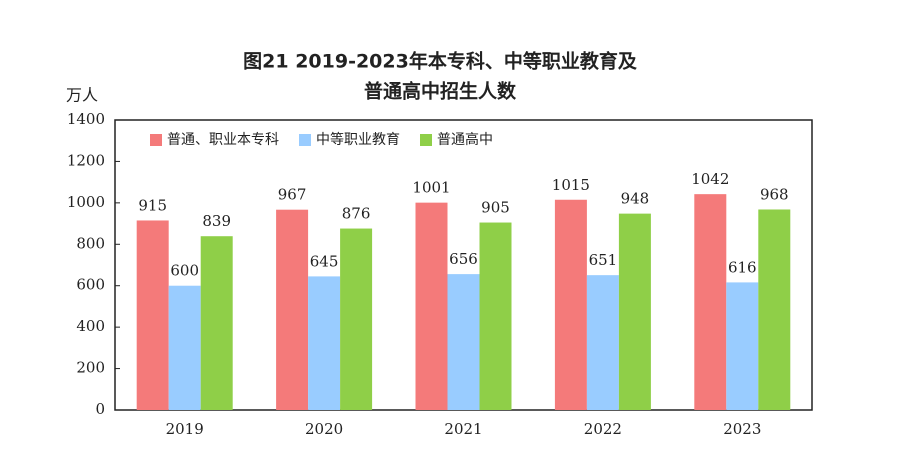  Describe the element at coordinates (292, 195) in the screenshot. I see `data-label: 967` at that location.